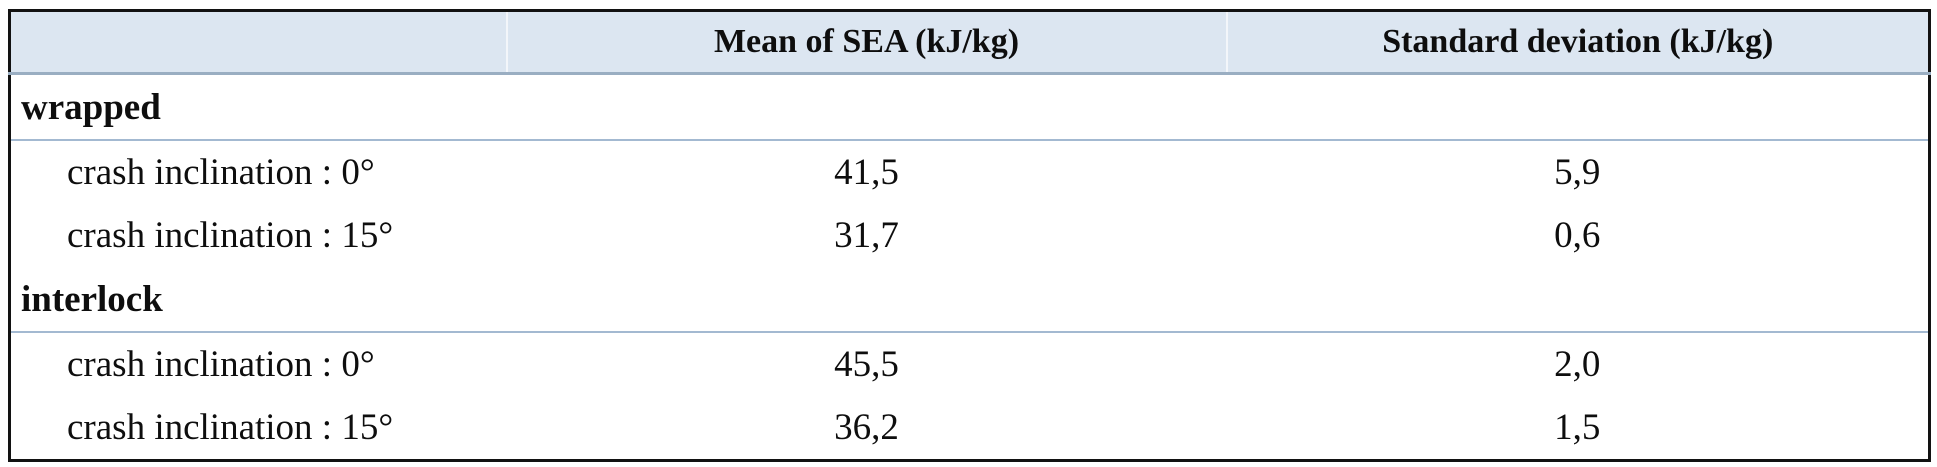 The image size is (1937, 467). Describe the element at coordinates (1577, 427) in the screenshot. I see `std-value: 1,5` at that location.